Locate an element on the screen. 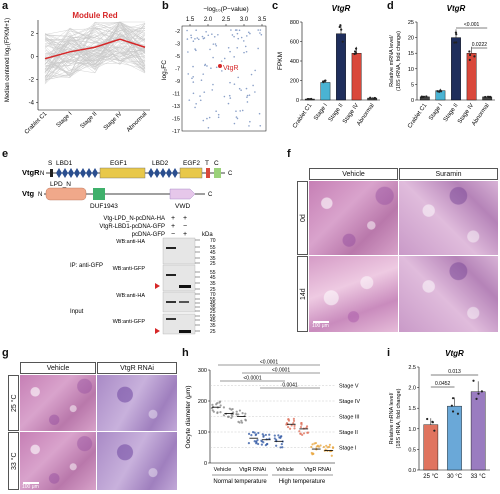 This screenshot has width=500, height=494. chart-ylabel-2: (18S rRNA, fold change) is located at coordinates (399, 418).